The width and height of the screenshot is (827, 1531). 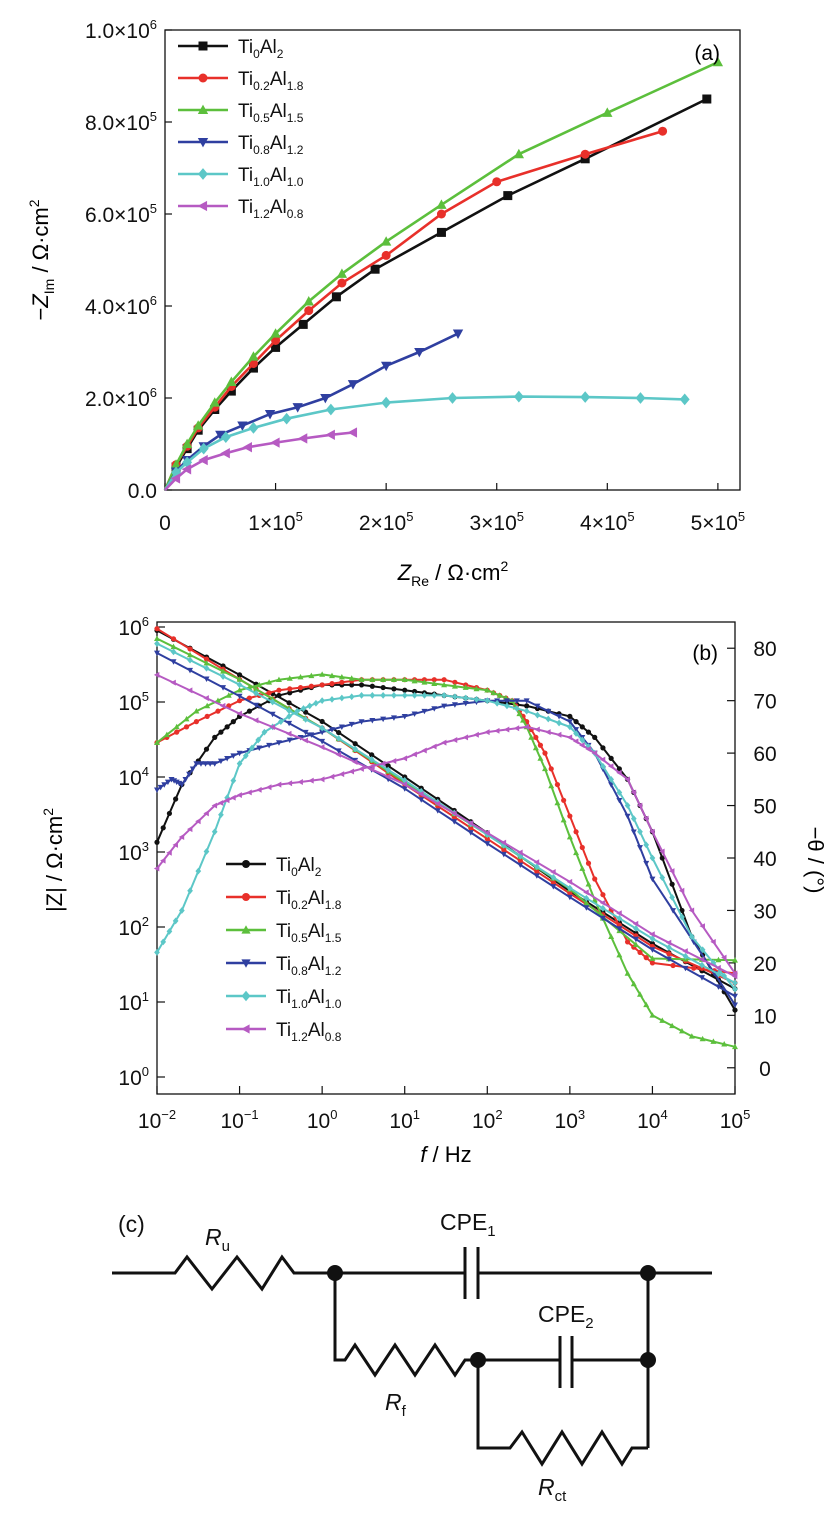 What do you see at coordinates (496, 522) in the screenshot?
I see `panel-a-x-tick-label: 3×10⁵` at bounding box center [496, 522].